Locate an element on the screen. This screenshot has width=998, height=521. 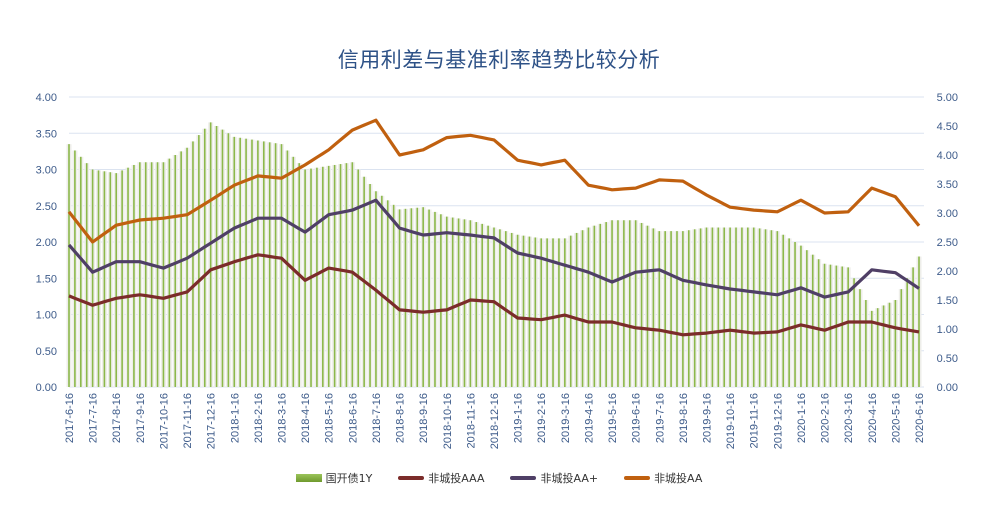
legend-item-bar: 国开债1Y is located at coordinates (334, 478).